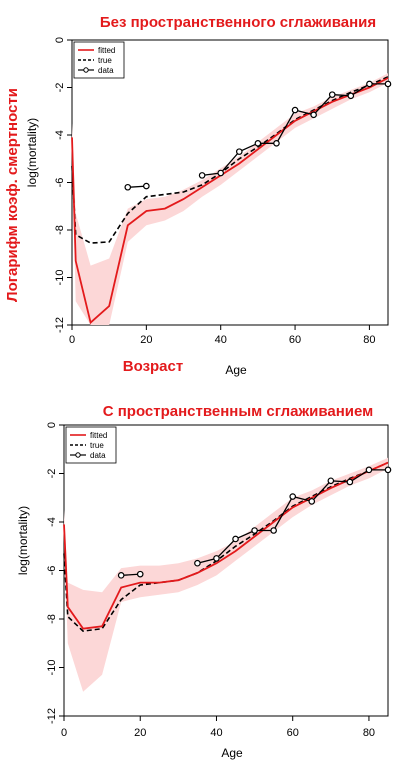 The width and height of the screenshot is (400, 770). What do you see at coordinates (221, 340) in the screenshot?
I see `chart1-x-tick-label: 40` at bounding box center [221, 340].